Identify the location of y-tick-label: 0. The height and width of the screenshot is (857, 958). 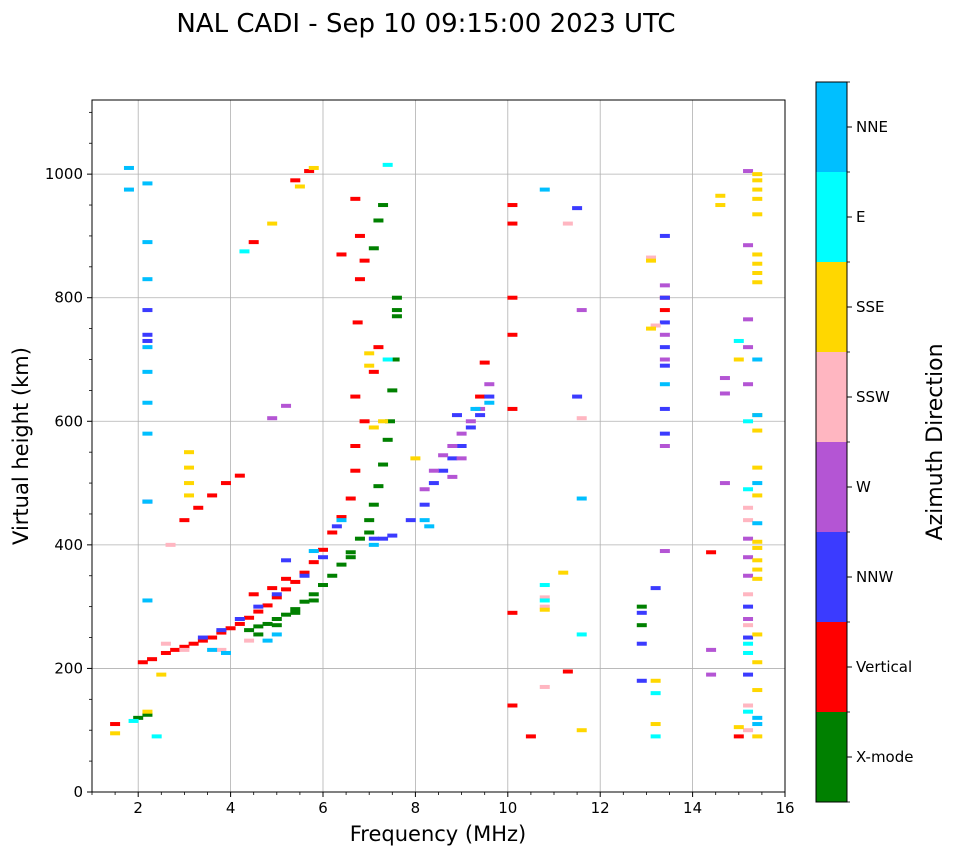
(78, 792).